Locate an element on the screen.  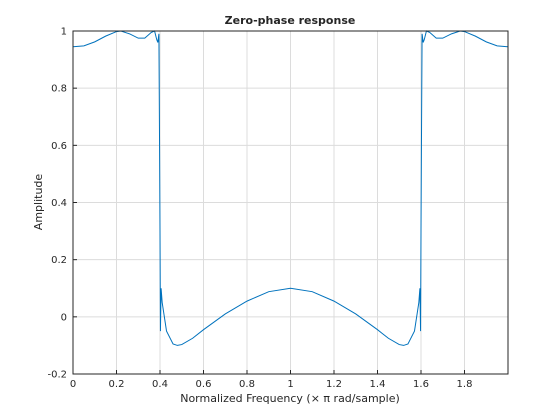
y-tick-label: 0 is located at coordinates (64, 317).